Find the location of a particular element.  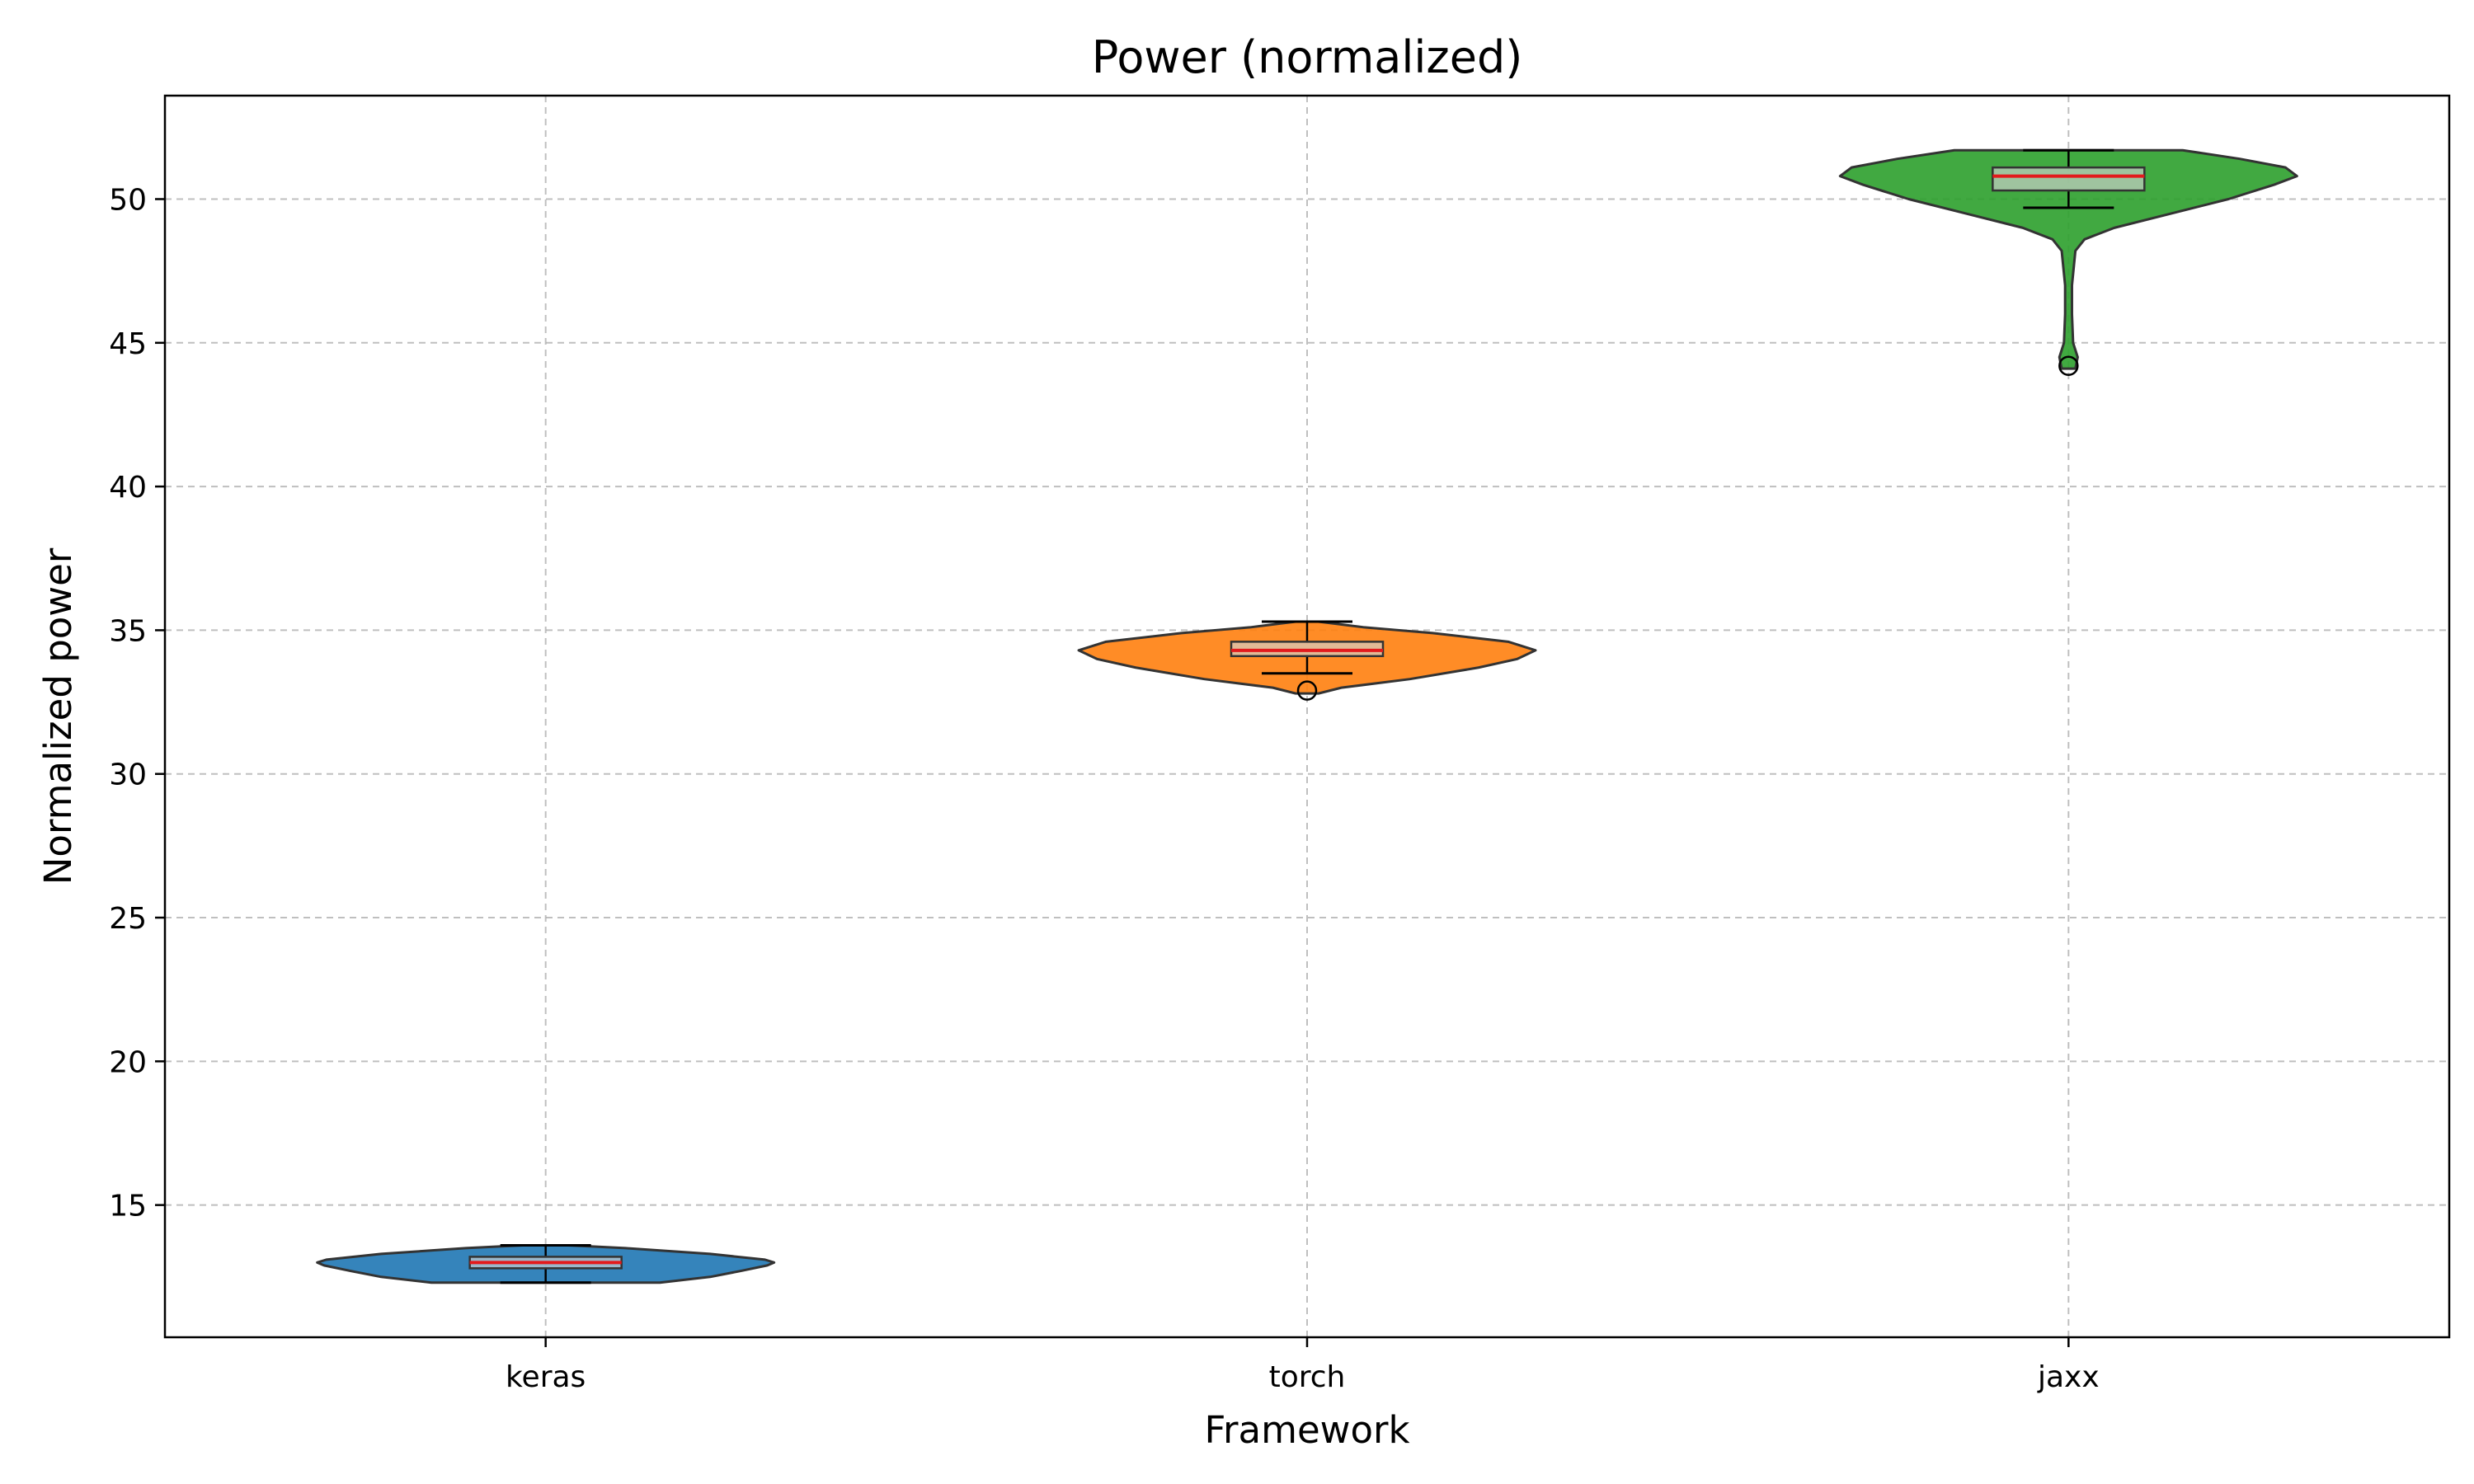

box-iqr is located at coordinates (2069, 179).